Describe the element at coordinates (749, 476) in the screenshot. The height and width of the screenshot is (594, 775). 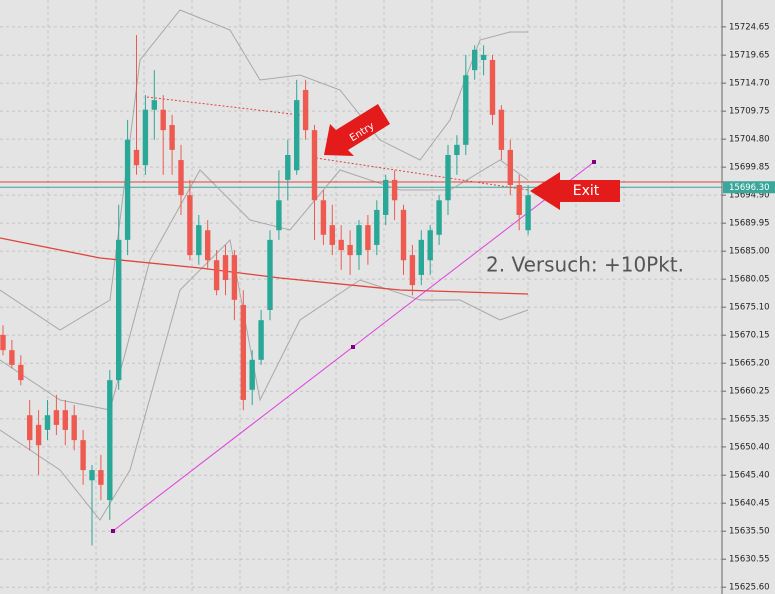
I see `y-tick-label: 15645.40` at that location.